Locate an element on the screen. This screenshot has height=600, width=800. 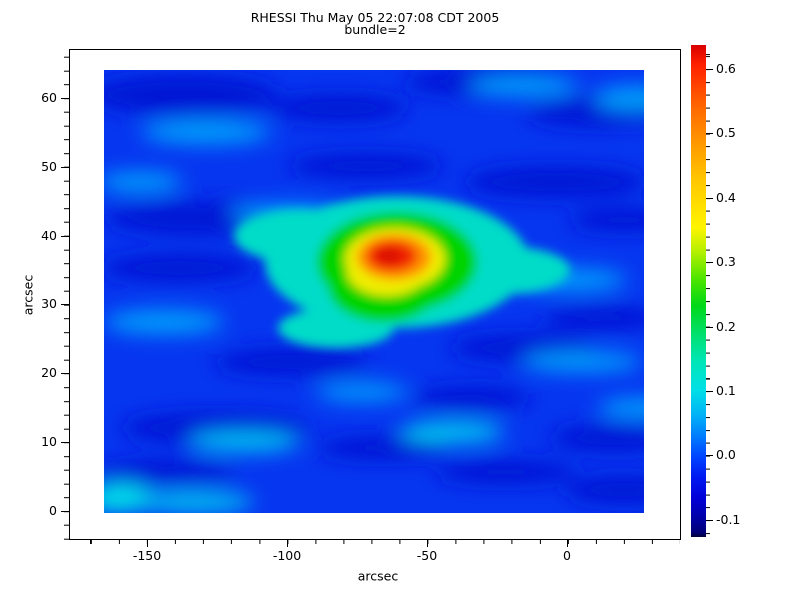
y-axis-label: arcsec is located at coordinates (28, 295).